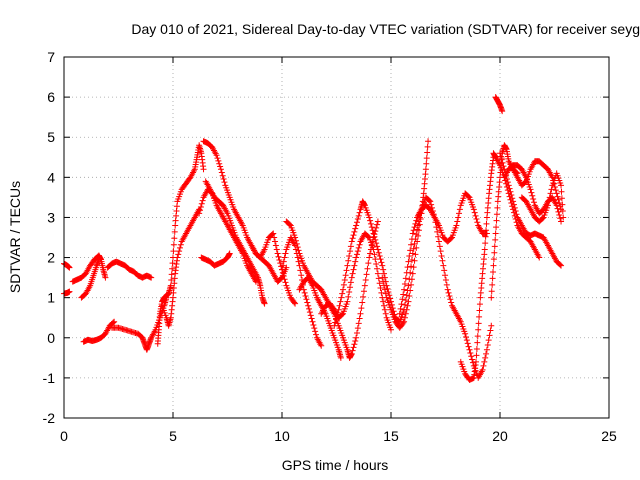  I want to click on y-tick-label: 6, so click(51, 97).